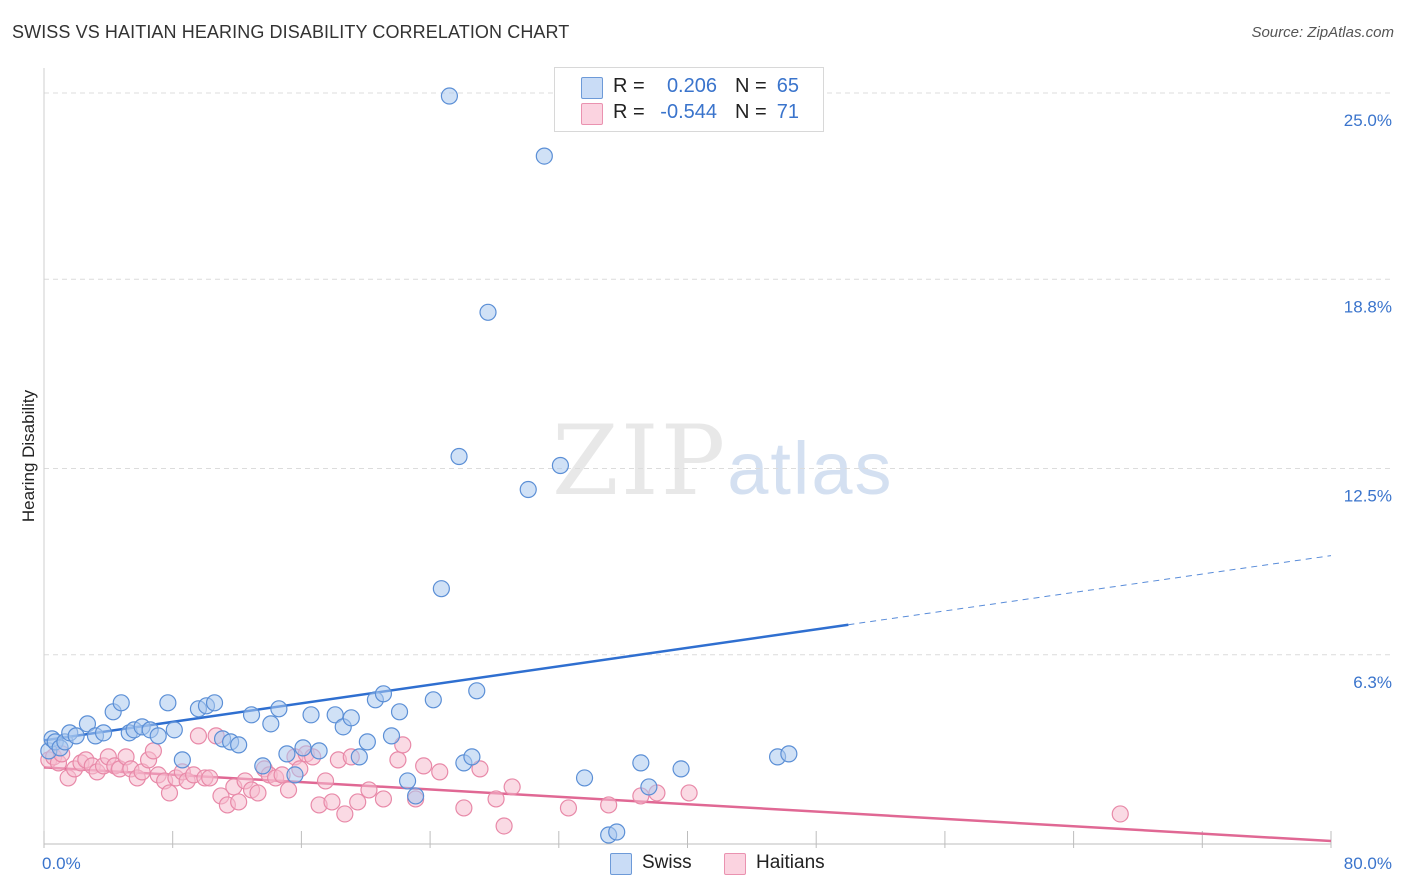 The image size is (1406, 892). I want to click on swiss-r-label: R =, so click(629, 86).